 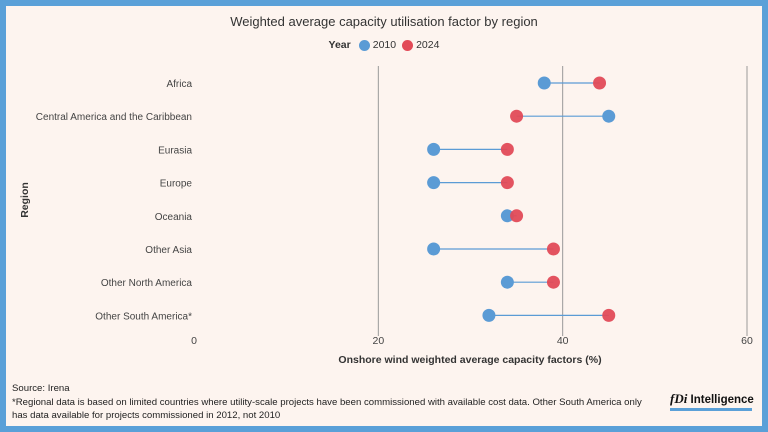 What do you see at coordinates (507, 183) in the screenshot?
I see `point-2024-europe` at bounding box center [507, 183].